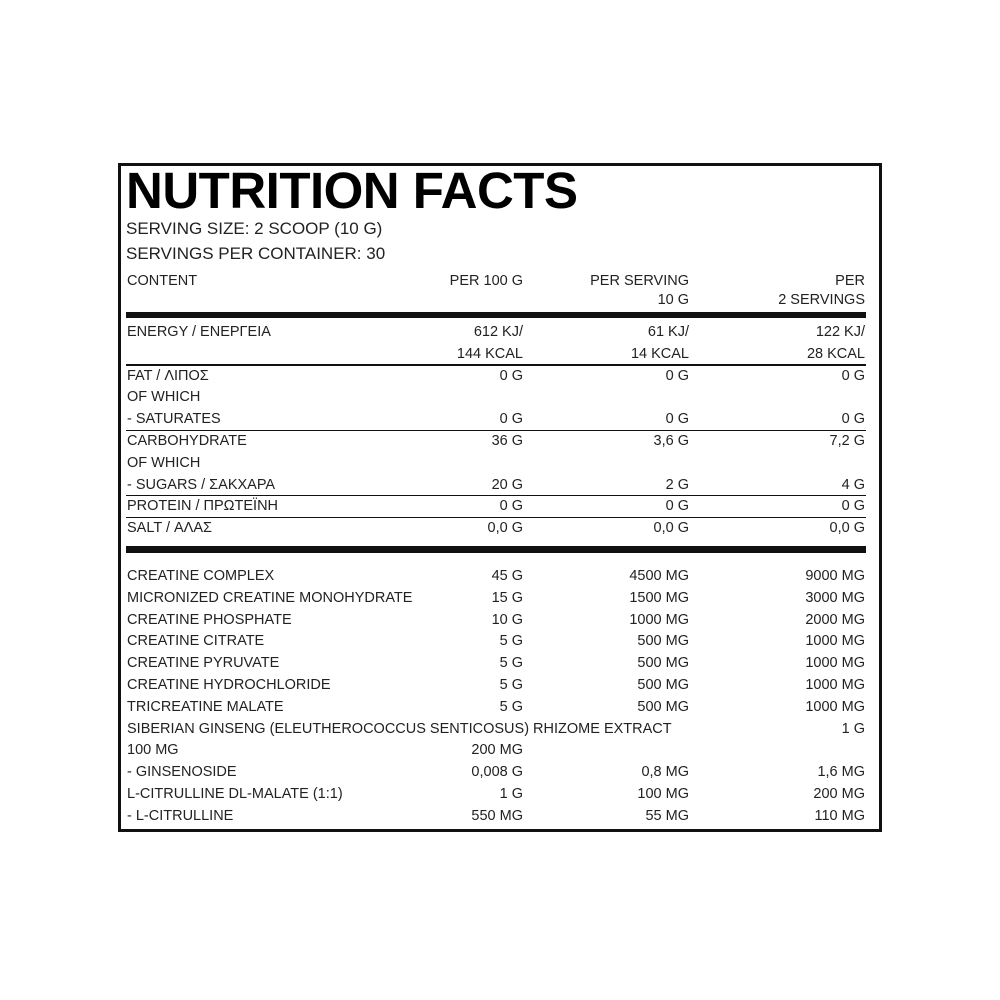  I want to click on cell-value: 9000 MG, so click(835, 576).